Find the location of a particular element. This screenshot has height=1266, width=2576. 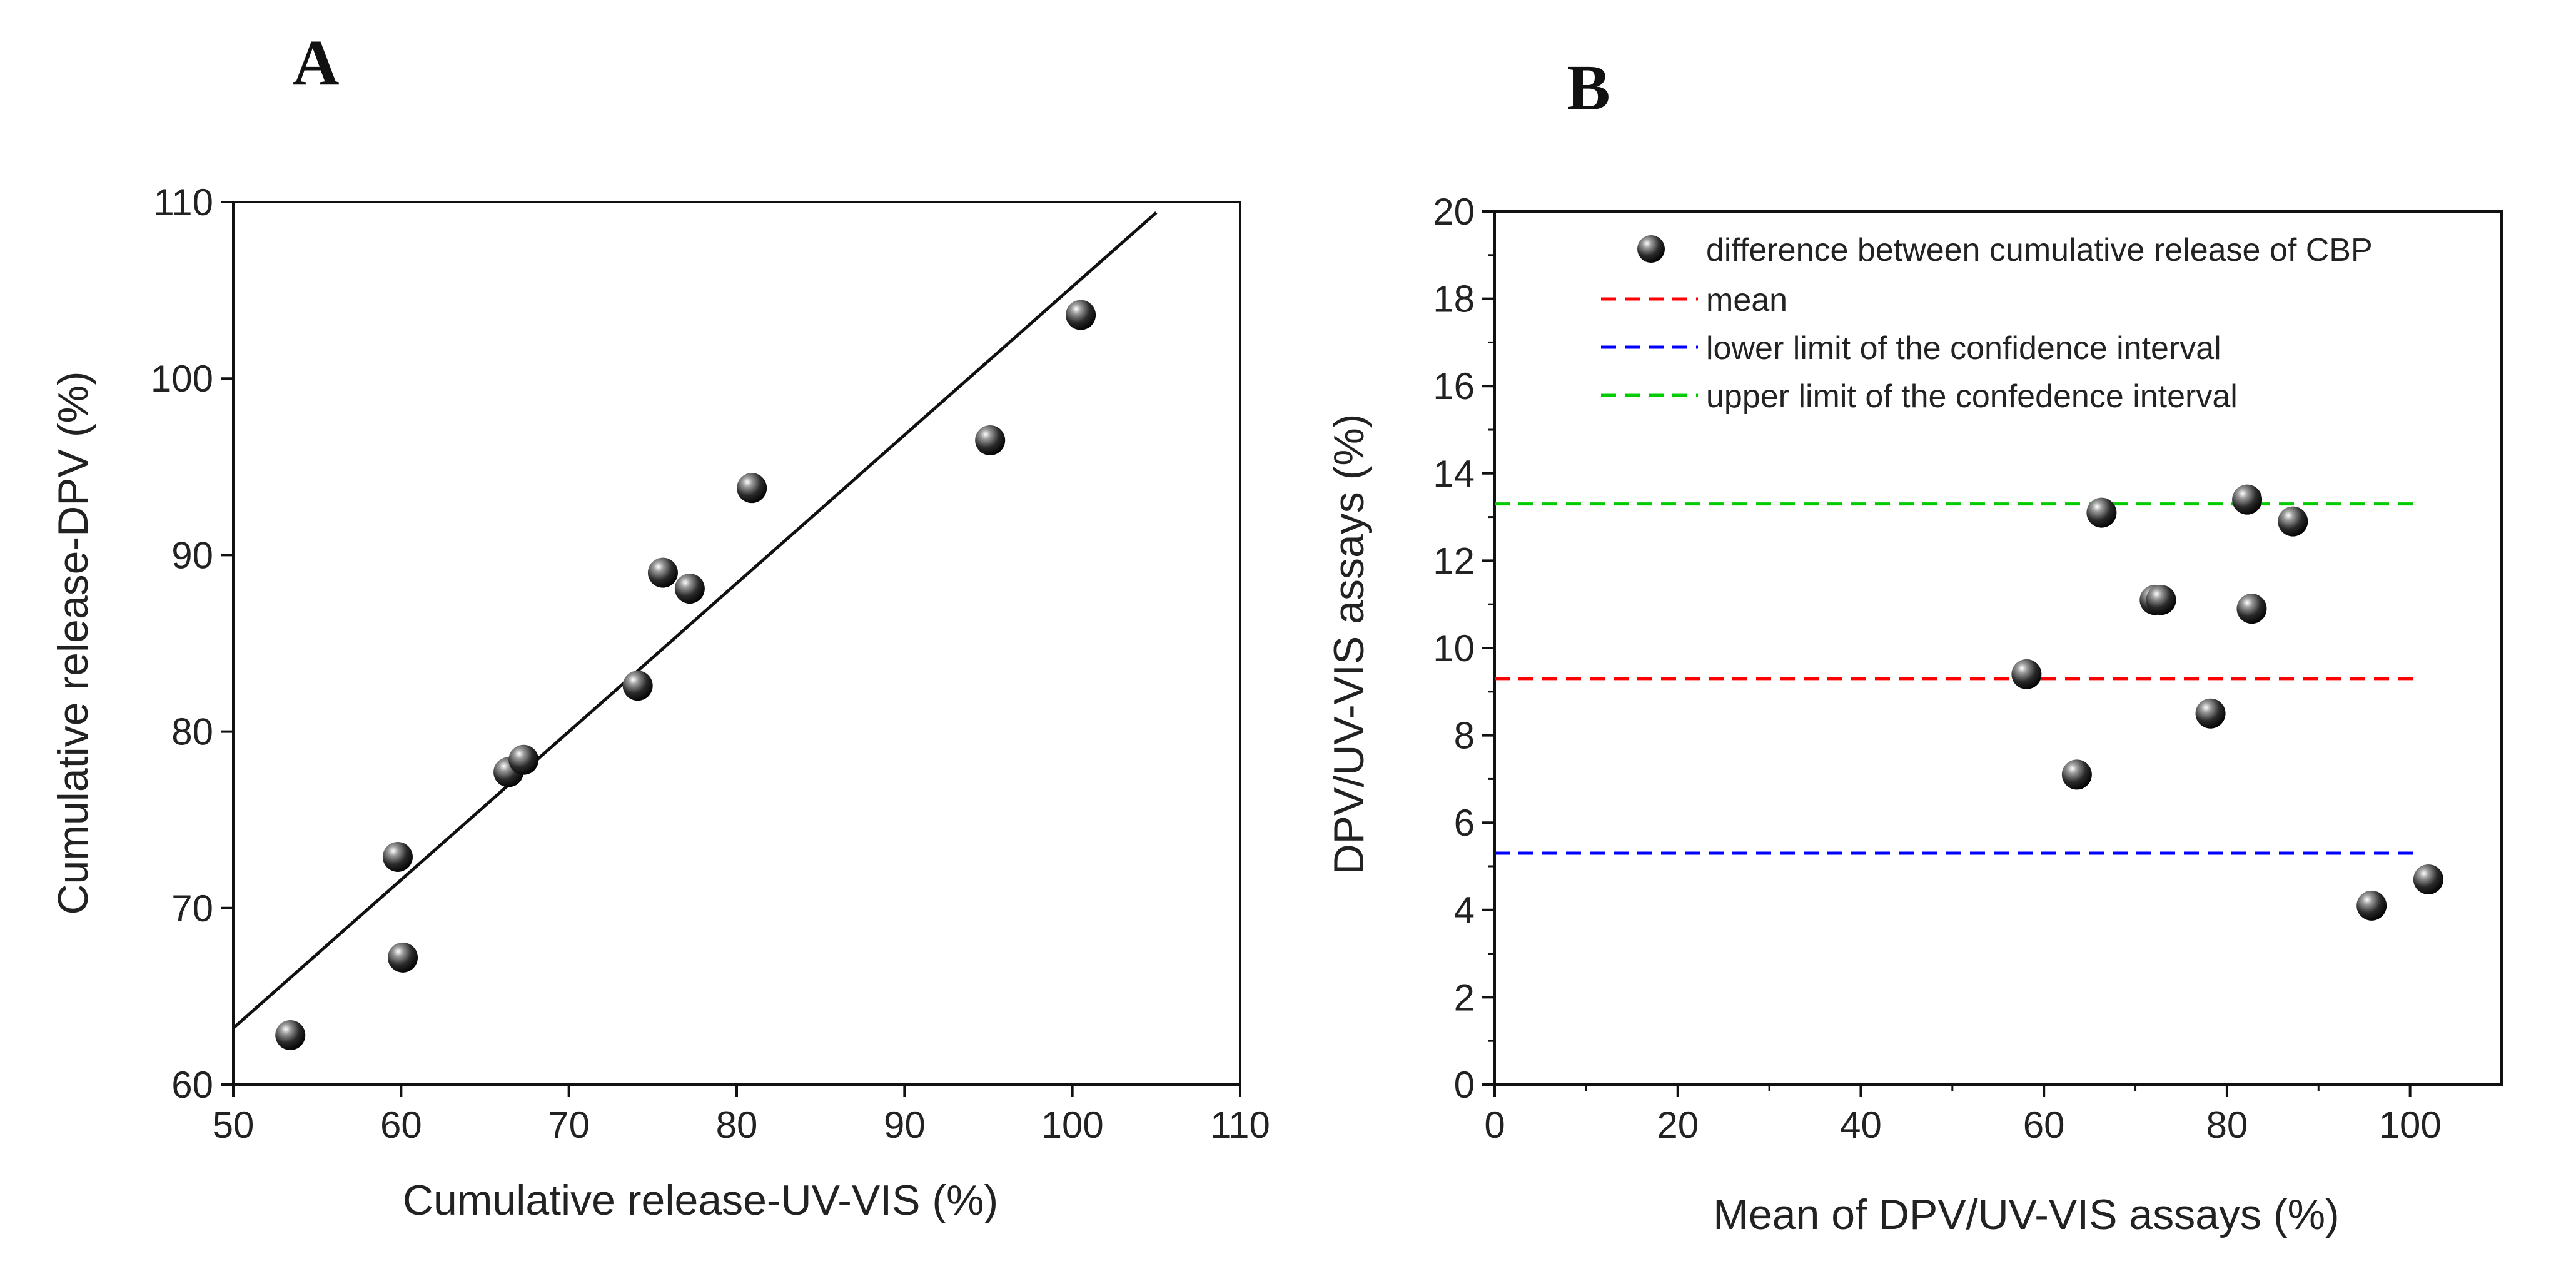

y-tick-label-a: 90 is located at coordinates (192, 555).